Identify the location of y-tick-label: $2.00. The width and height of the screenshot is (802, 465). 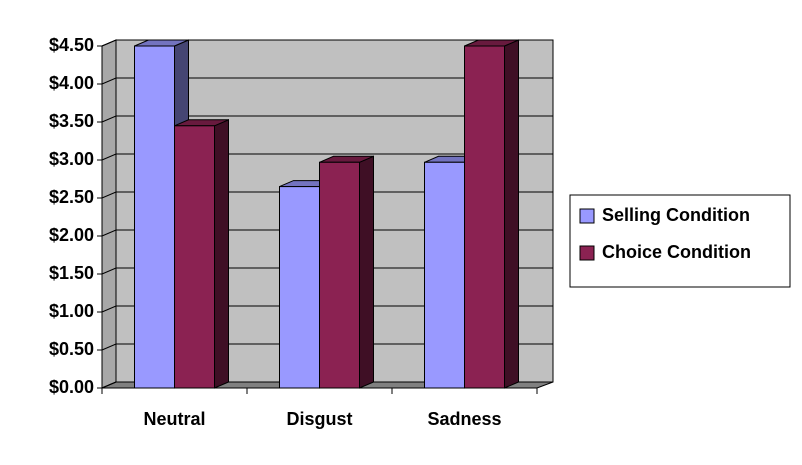
(71, 235).